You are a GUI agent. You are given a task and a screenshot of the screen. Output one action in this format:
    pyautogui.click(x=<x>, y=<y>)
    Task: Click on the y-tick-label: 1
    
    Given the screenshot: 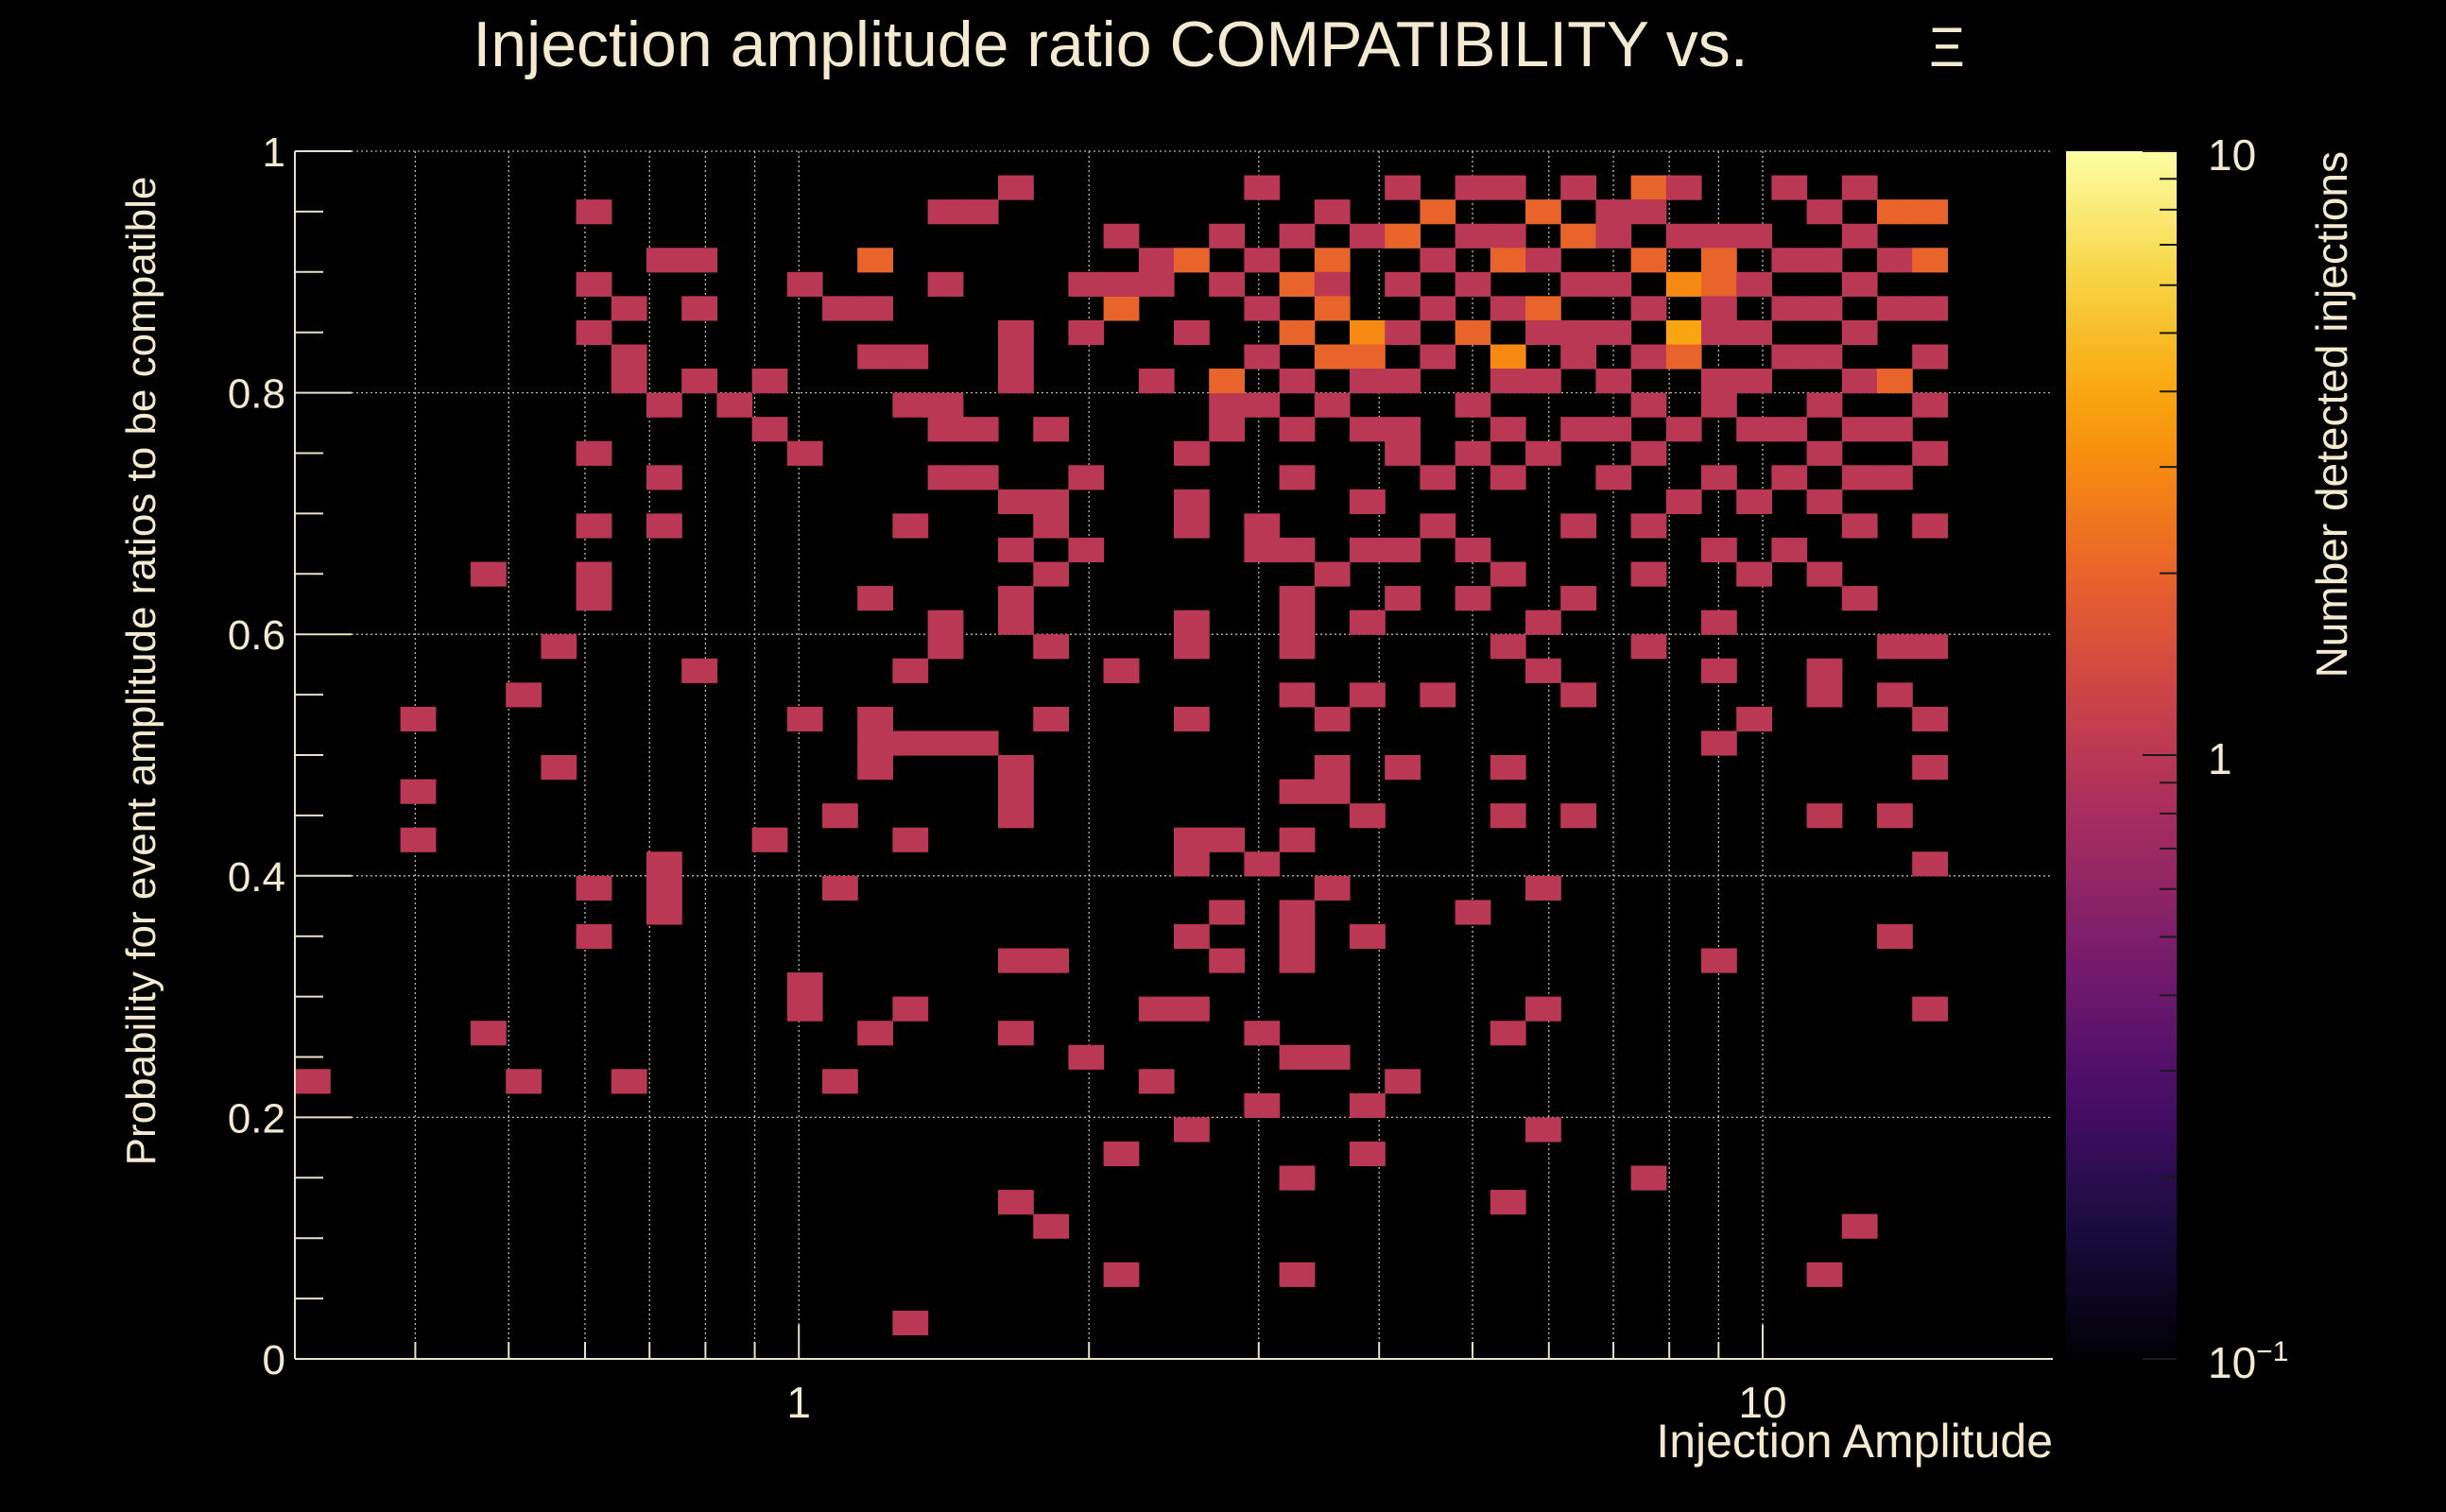 What is the action you would take?
    pyautogui.click(x=274, y=152)
    